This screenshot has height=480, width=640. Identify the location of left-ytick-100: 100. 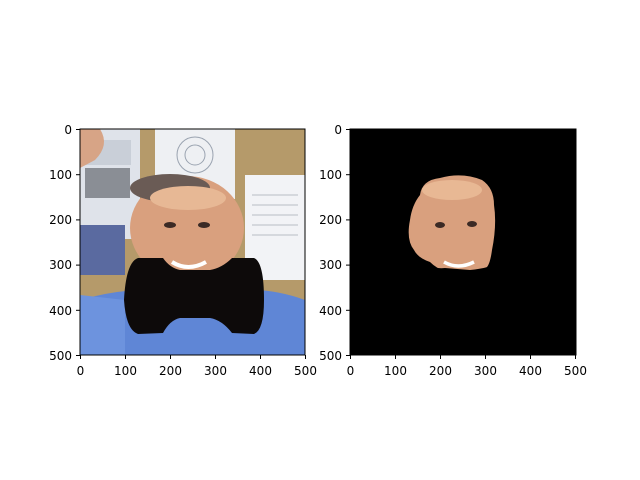
(60, 175).